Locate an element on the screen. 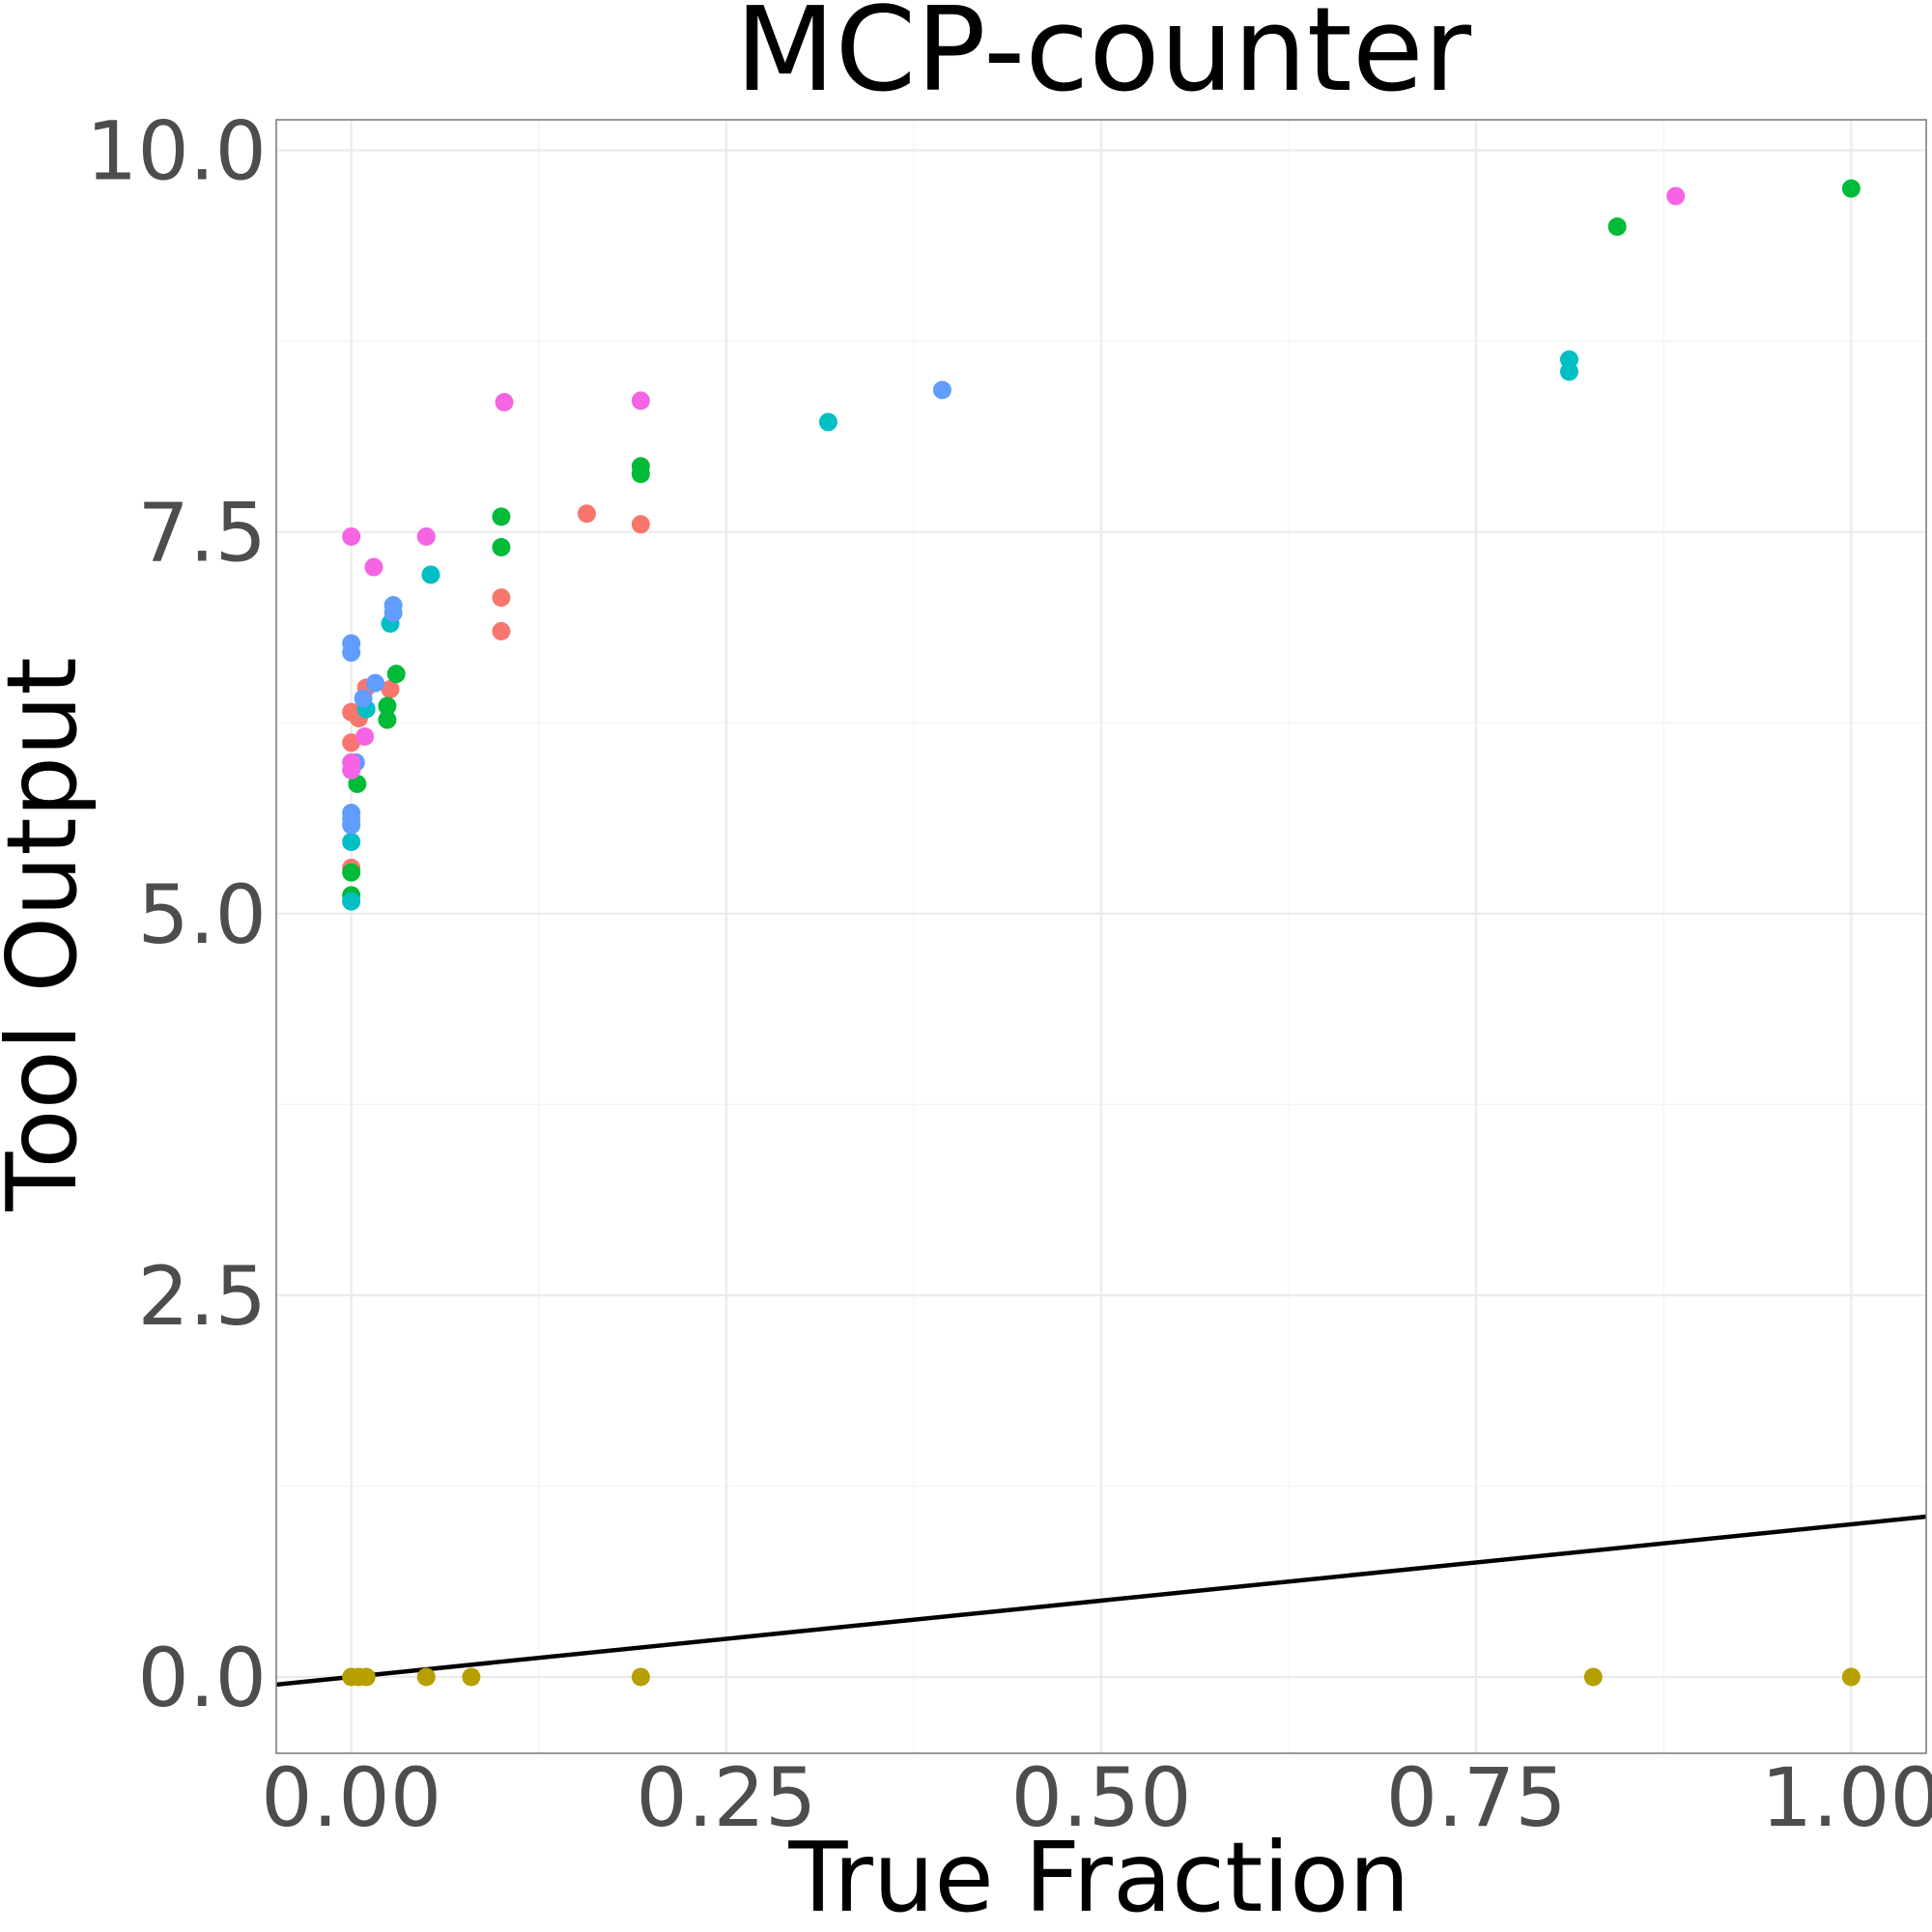 Image resolution: width=1932 pixels, height=1932 pixels. x-axis-tick-labels: 0.00 0.25 0.50 0.75 1.00 is located at coordinates (1096, 1797).